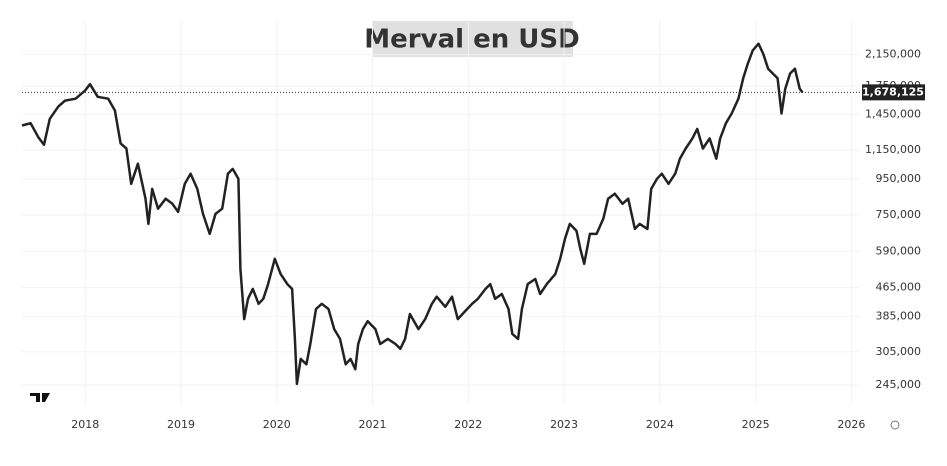 This screenshot has height=466, width=947. Describe the element at coordinates (85, 424) in the screenshot. I see `x-tick-label: 2018` at that location.